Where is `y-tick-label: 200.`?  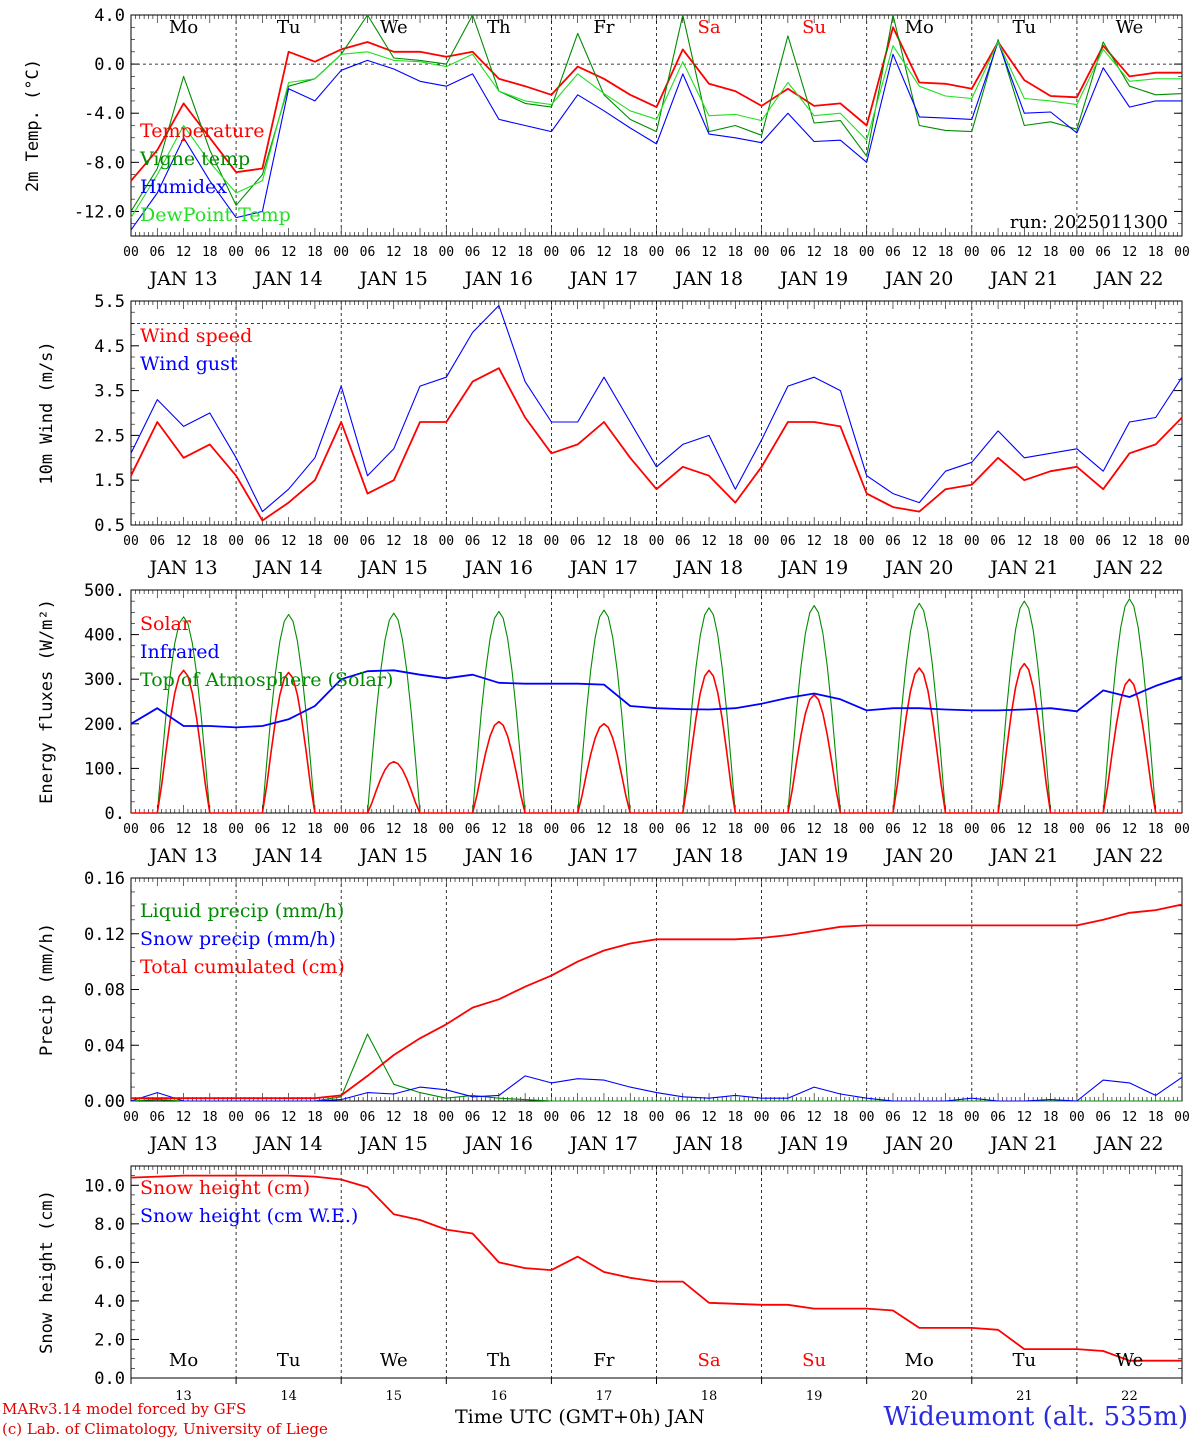 y-tick-label: 200. is located at coordinates (104, 725).